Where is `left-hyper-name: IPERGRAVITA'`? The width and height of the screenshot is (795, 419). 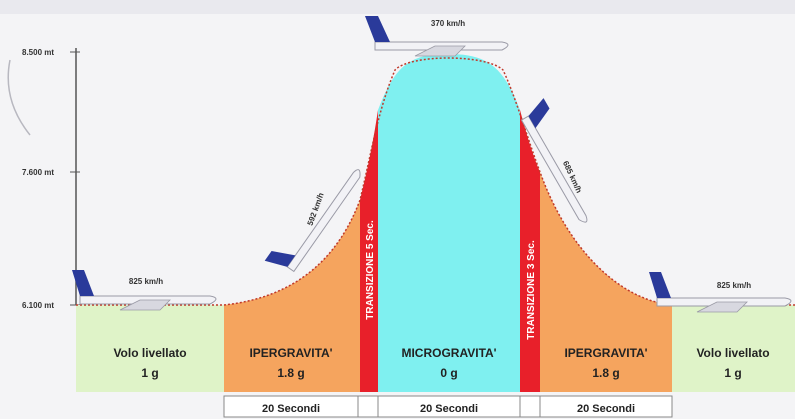 left-hyper-name: IPERGRAVITA' is located at coordinates (290, 353).